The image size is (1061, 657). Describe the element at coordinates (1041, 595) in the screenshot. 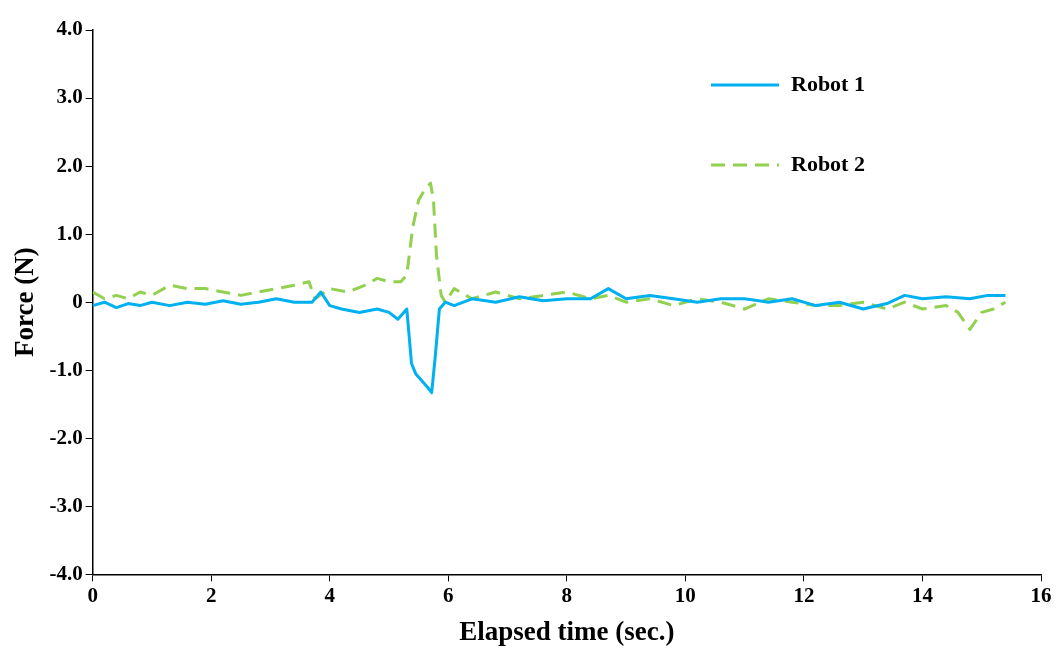

I see `x-tick-label: 16` at that location.